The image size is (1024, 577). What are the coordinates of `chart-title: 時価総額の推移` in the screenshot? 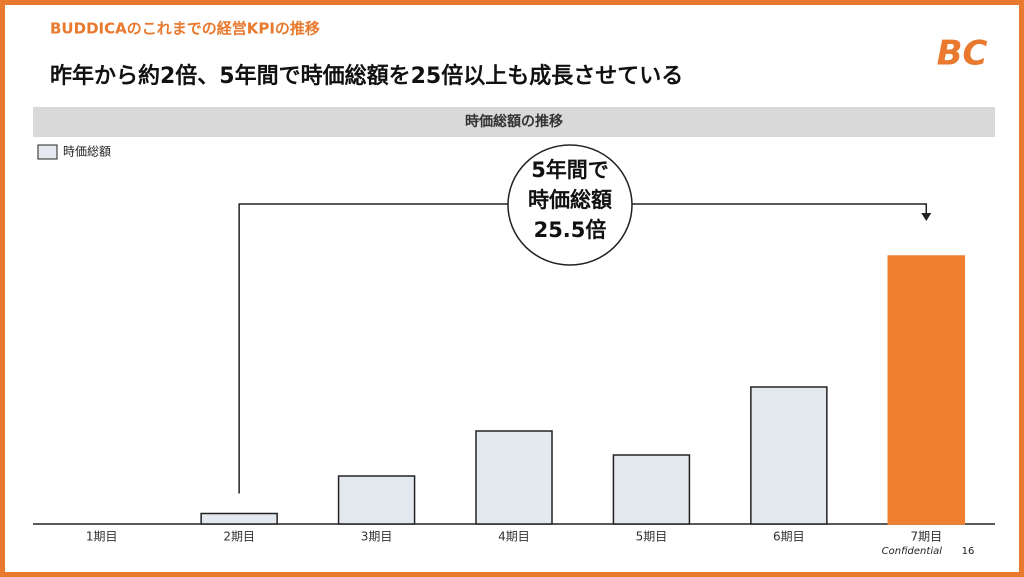 It's located at (514, 121).